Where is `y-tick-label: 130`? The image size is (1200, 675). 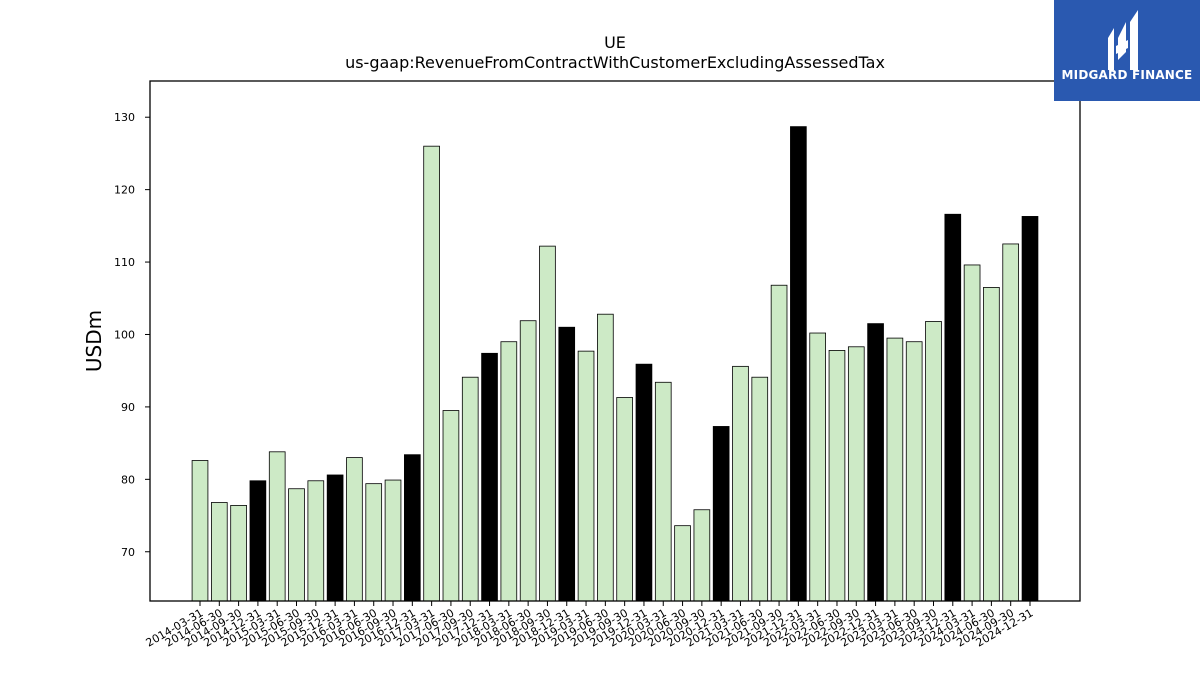 y-tick-label: 130 is located at coordinates (124, 117).